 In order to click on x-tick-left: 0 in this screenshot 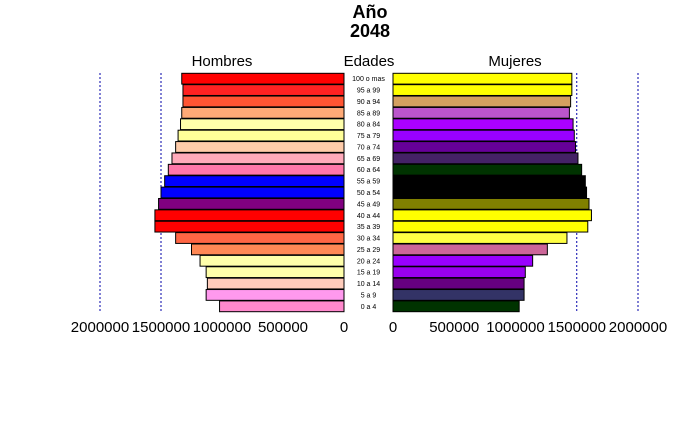, I will do `click(344, 327)`.